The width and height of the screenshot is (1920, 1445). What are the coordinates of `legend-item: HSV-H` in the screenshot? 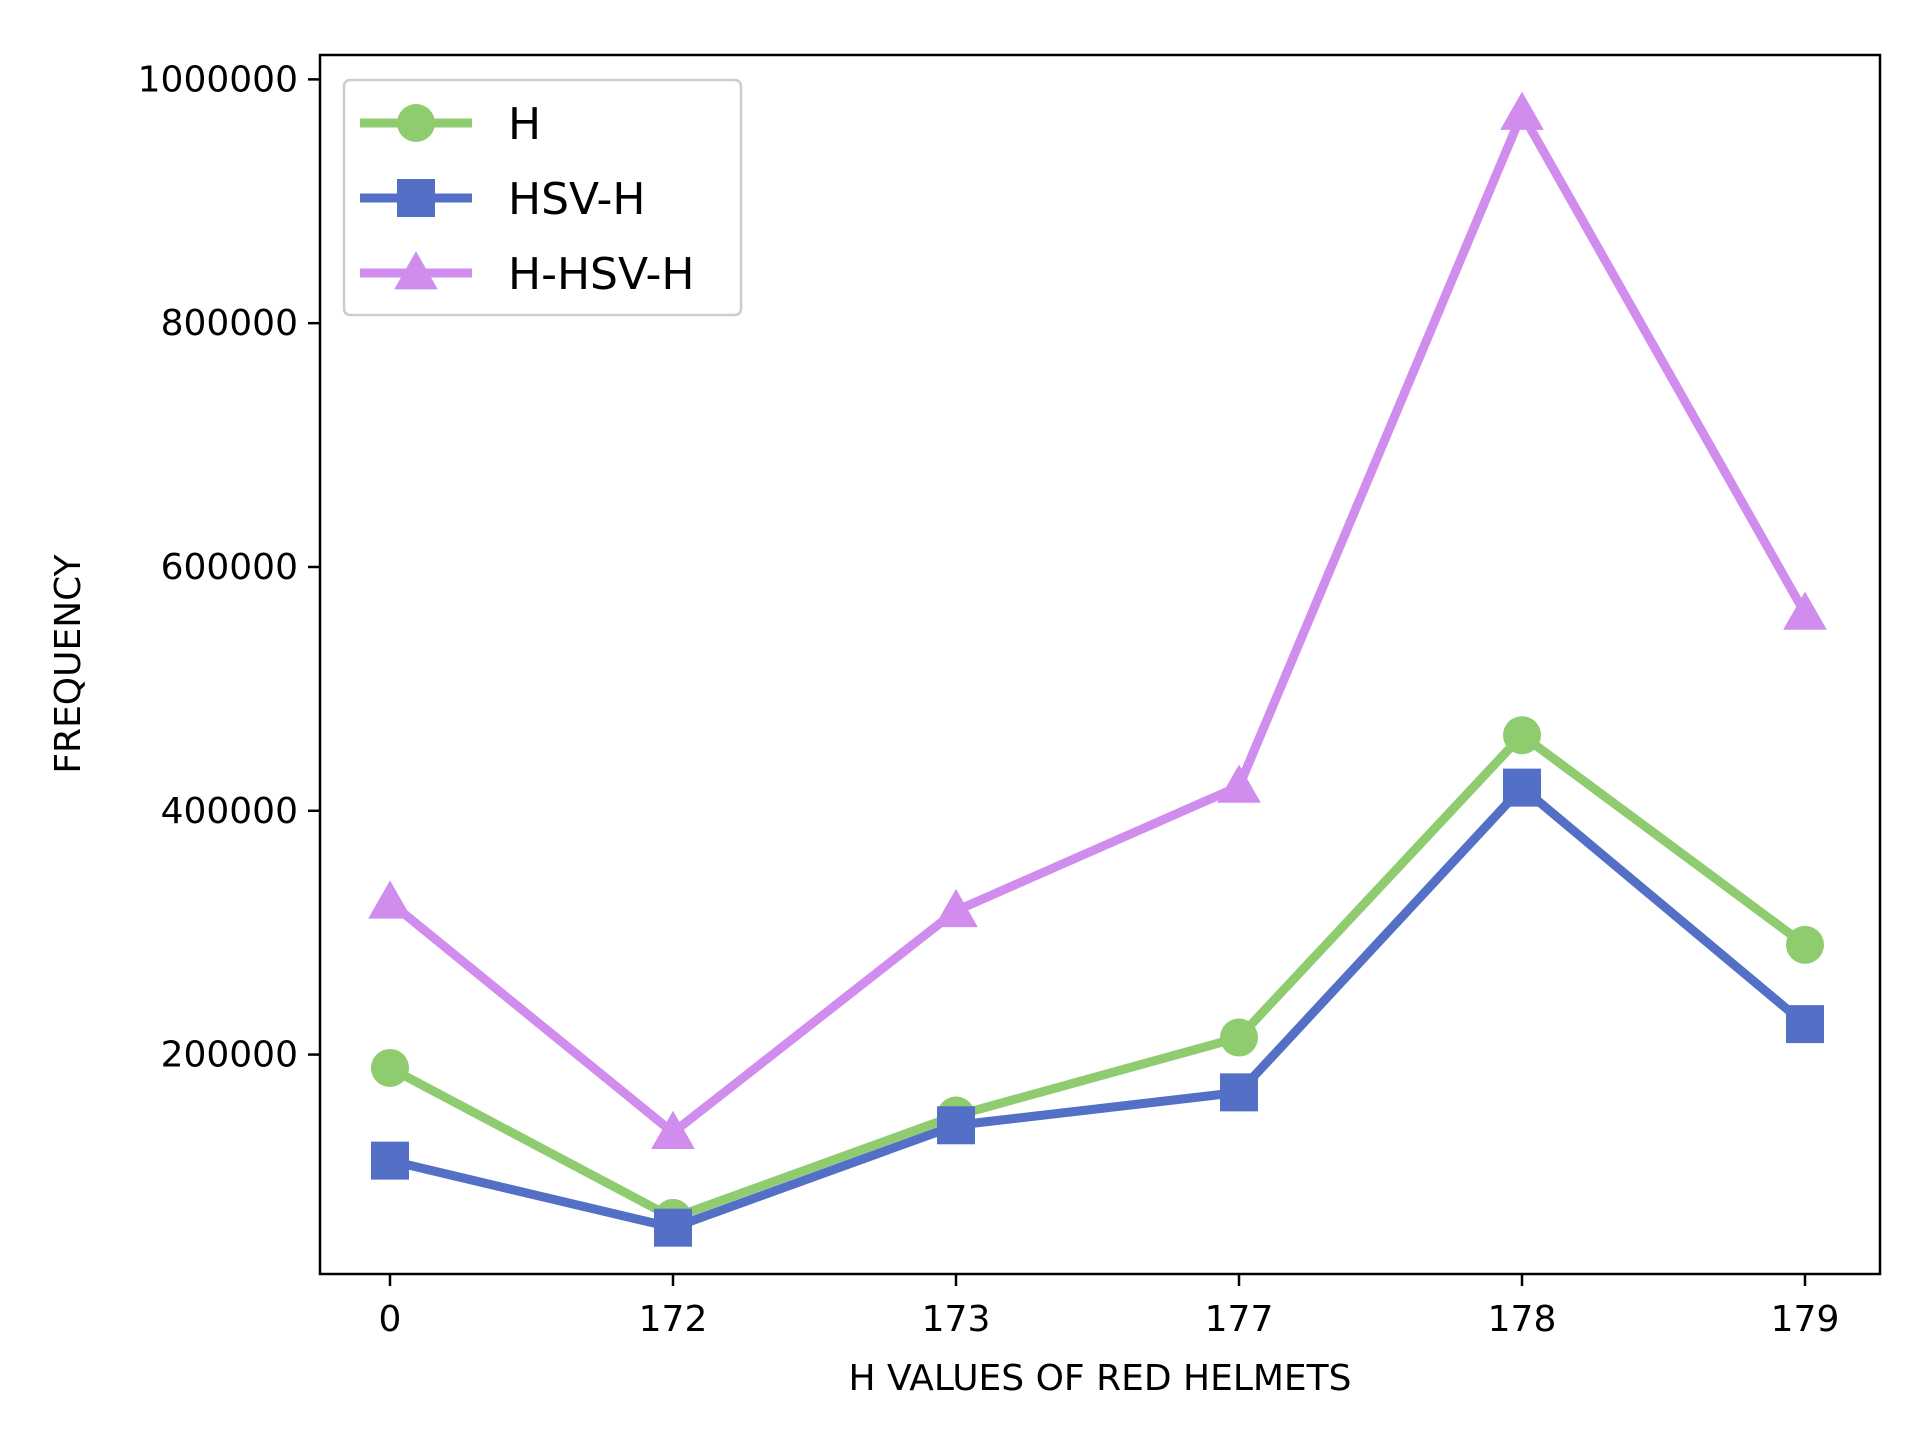 It's located at (503, 199).